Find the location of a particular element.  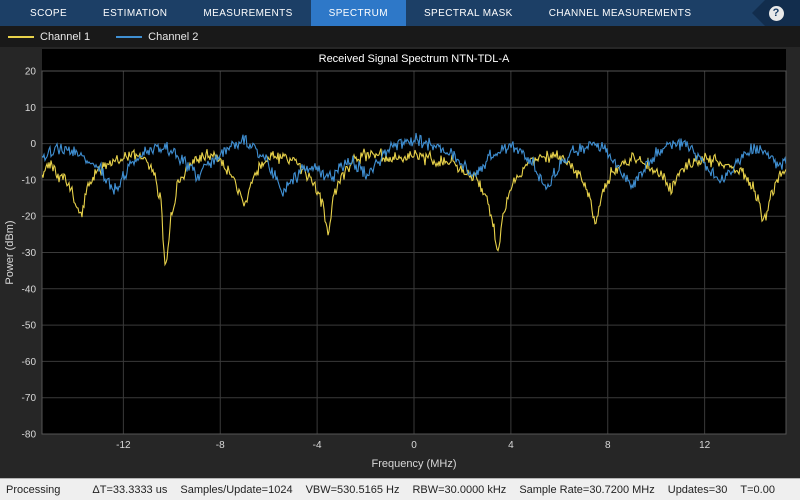

y-tick-label: 20 is located at coordinates (31, 72).